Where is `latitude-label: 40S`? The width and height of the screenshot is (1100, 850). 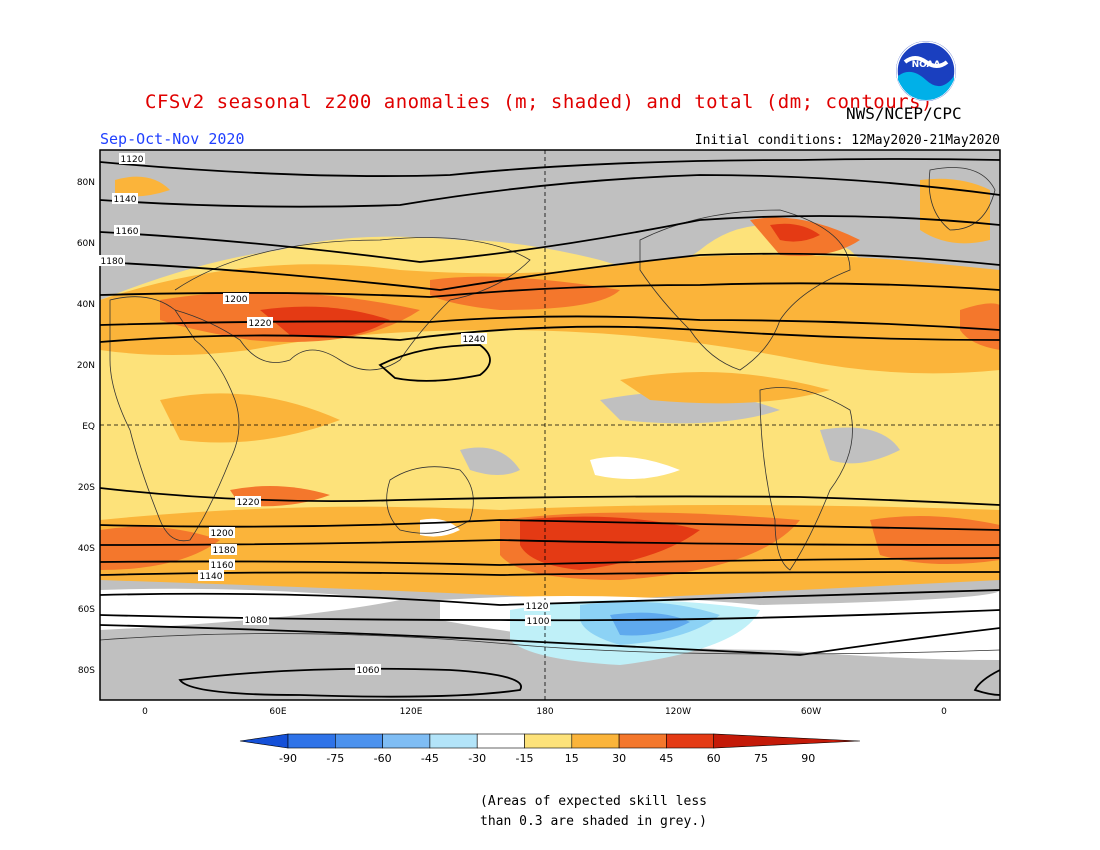 latitude-label: 40S is located at coordinates (86, 549).